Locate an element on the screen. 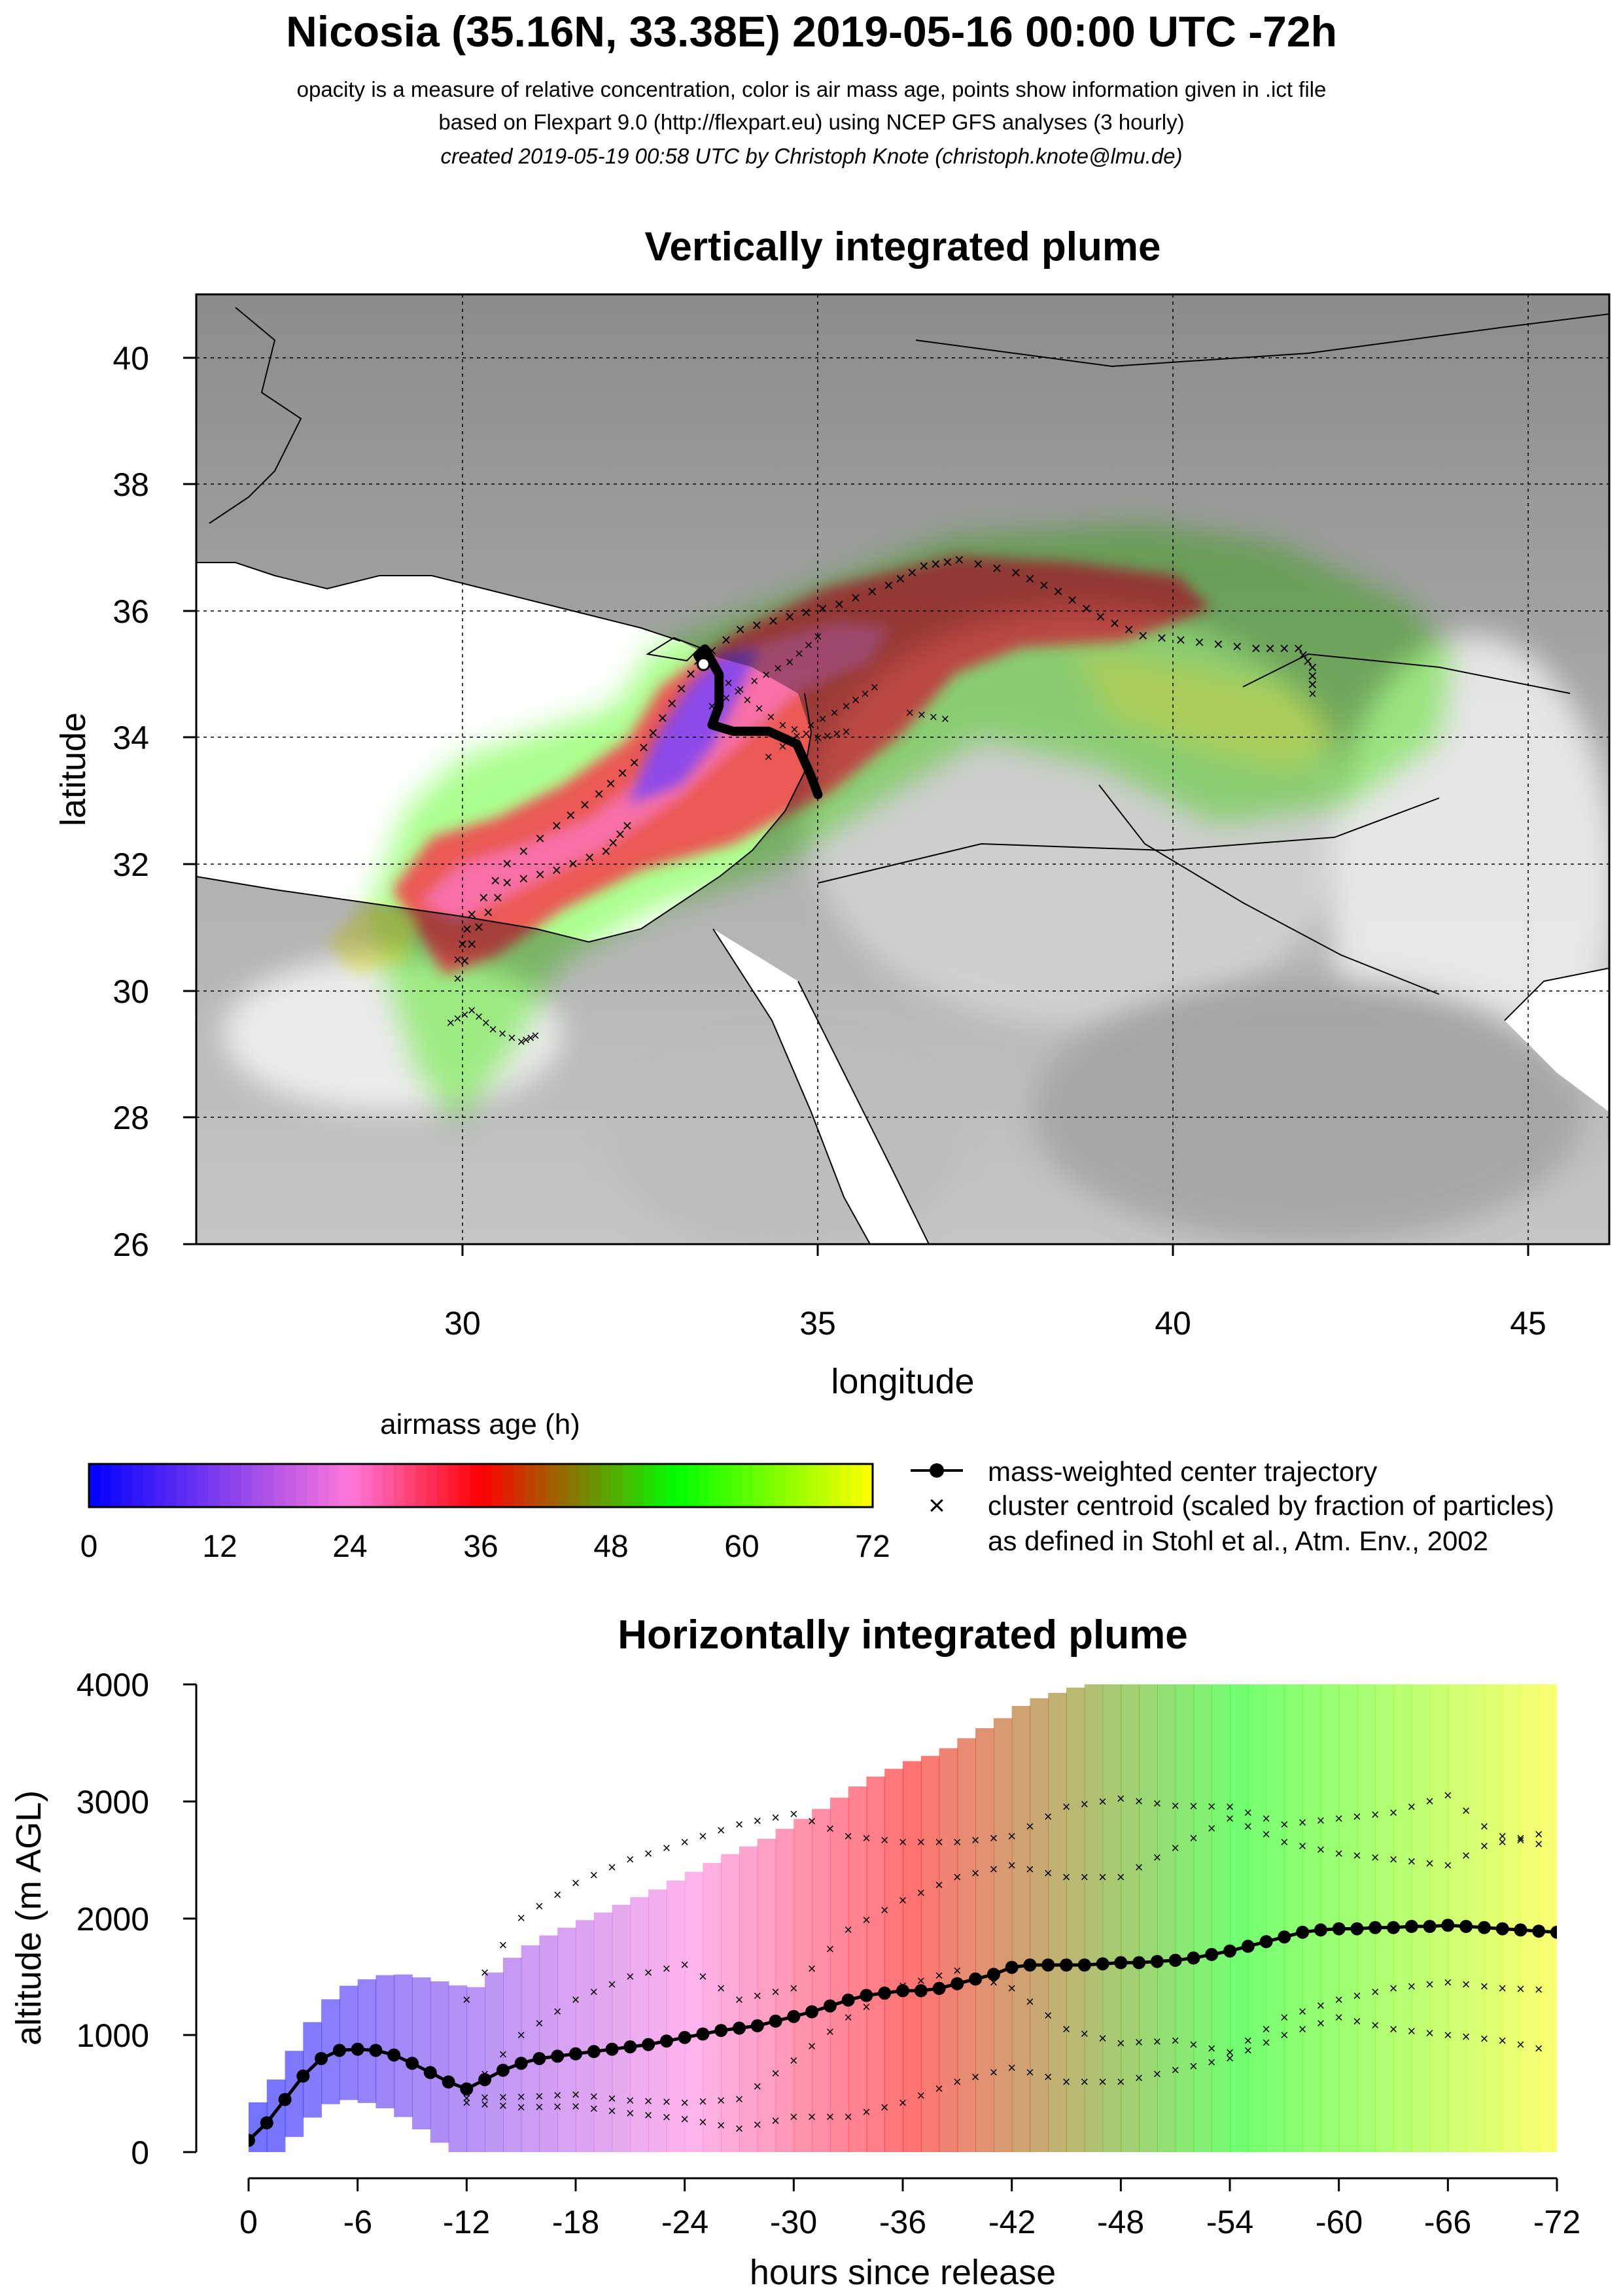 Image resolution: width=1623 pixels, height=2296 pixels. altitude-ytick-label: 3000 is located at coordinates (113, 1802).